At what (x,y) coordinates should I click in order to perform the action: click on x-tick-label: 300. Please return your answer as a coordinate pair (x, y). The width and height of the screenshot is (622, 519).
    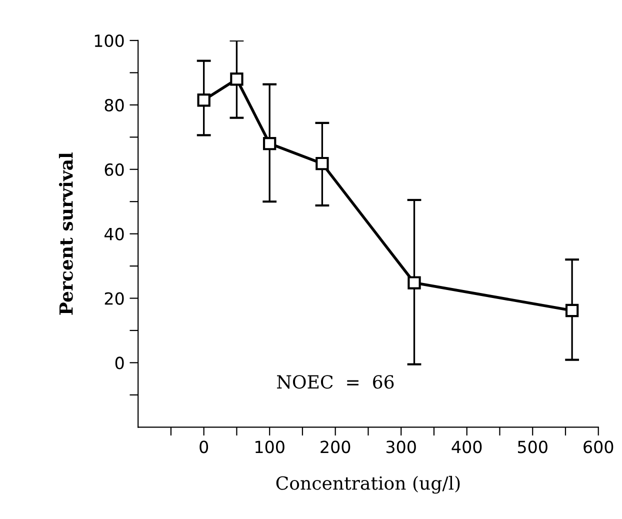
    Looking at the image, I should click on (401, 447).